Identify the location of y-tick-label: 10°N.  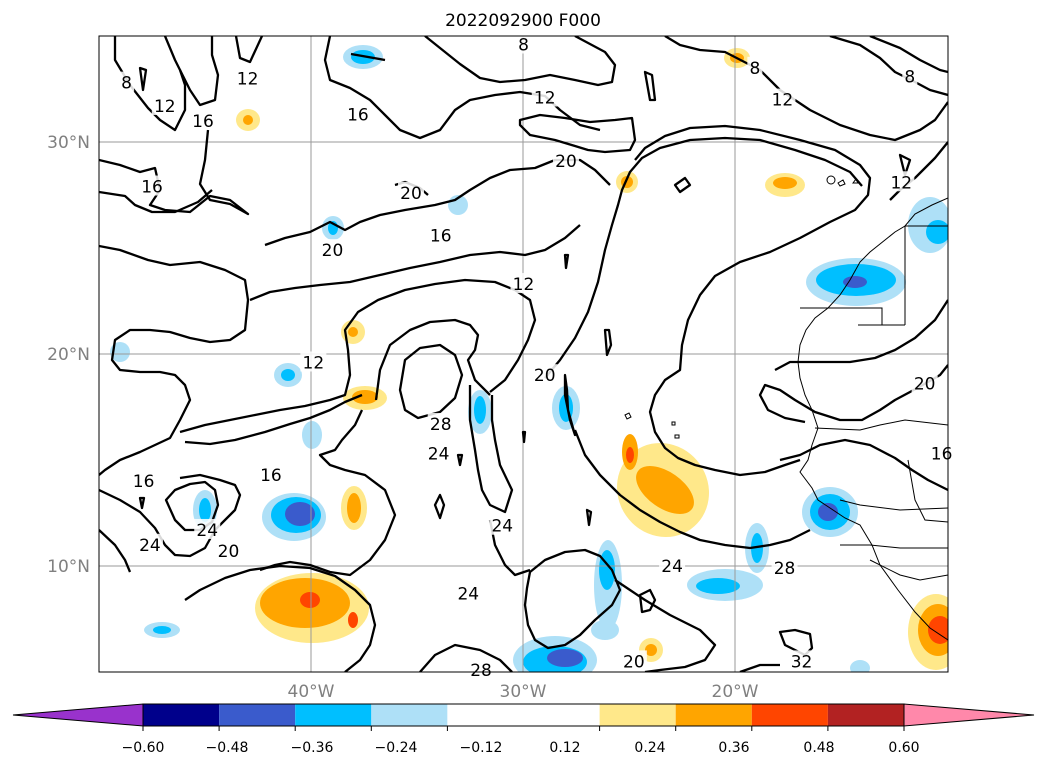
(68, 567).